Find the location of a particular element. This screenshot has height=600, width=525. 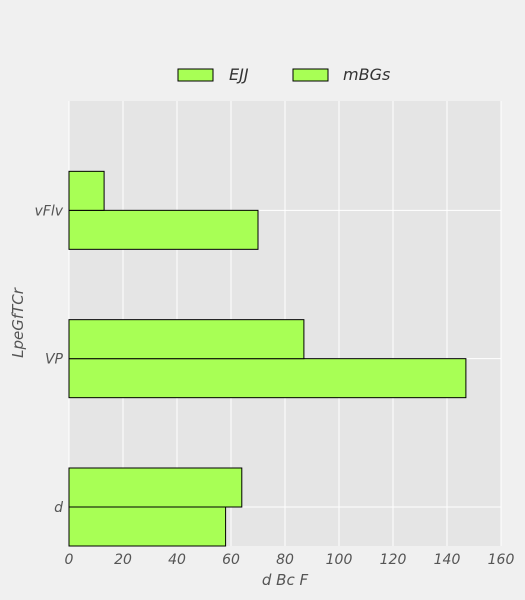

y-tick-label: d is located at coordinates (58, 508).